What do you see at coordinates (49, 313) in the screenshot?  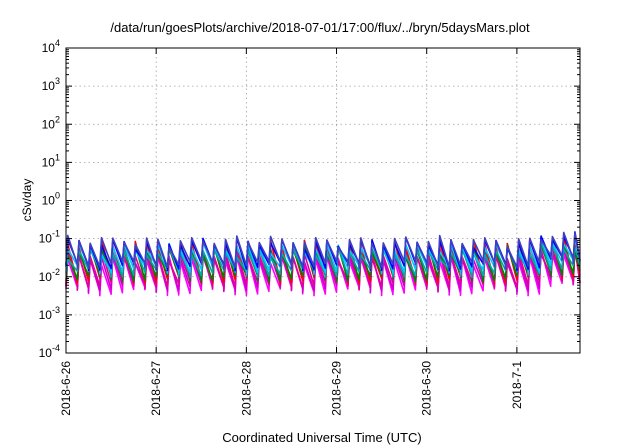 I see `y-tick-label: 10⁻³` at bounding box center [49, 313].